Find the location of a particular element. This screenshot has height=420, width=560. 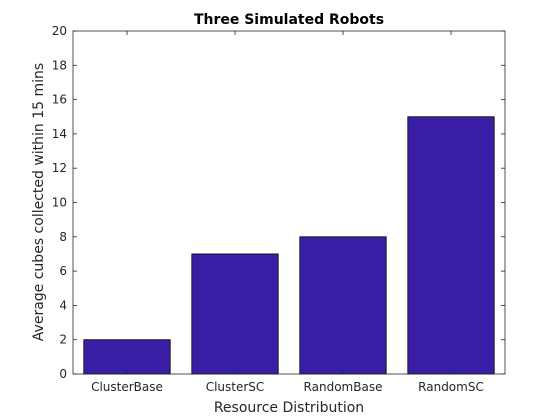

y-tick-label: 6 is located at coordinates (63, 271).